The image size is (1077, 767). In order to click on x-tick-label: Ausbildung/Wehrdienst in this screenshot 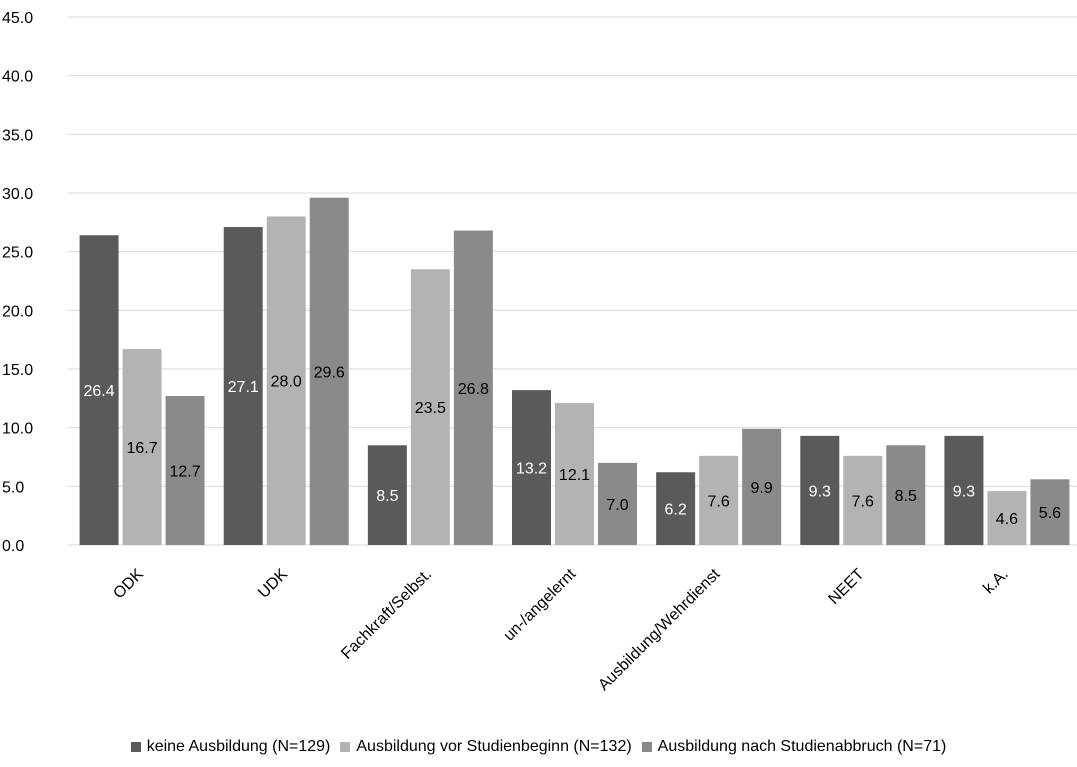, I will do `click(659, 629)`.